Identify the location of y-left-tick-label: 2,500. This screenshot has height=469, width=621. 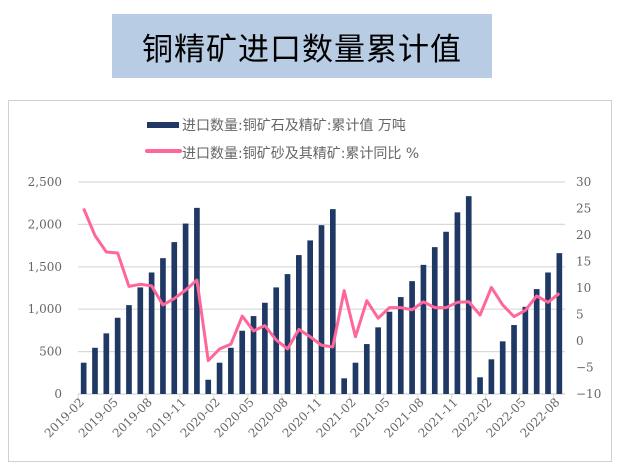
(45, 182).